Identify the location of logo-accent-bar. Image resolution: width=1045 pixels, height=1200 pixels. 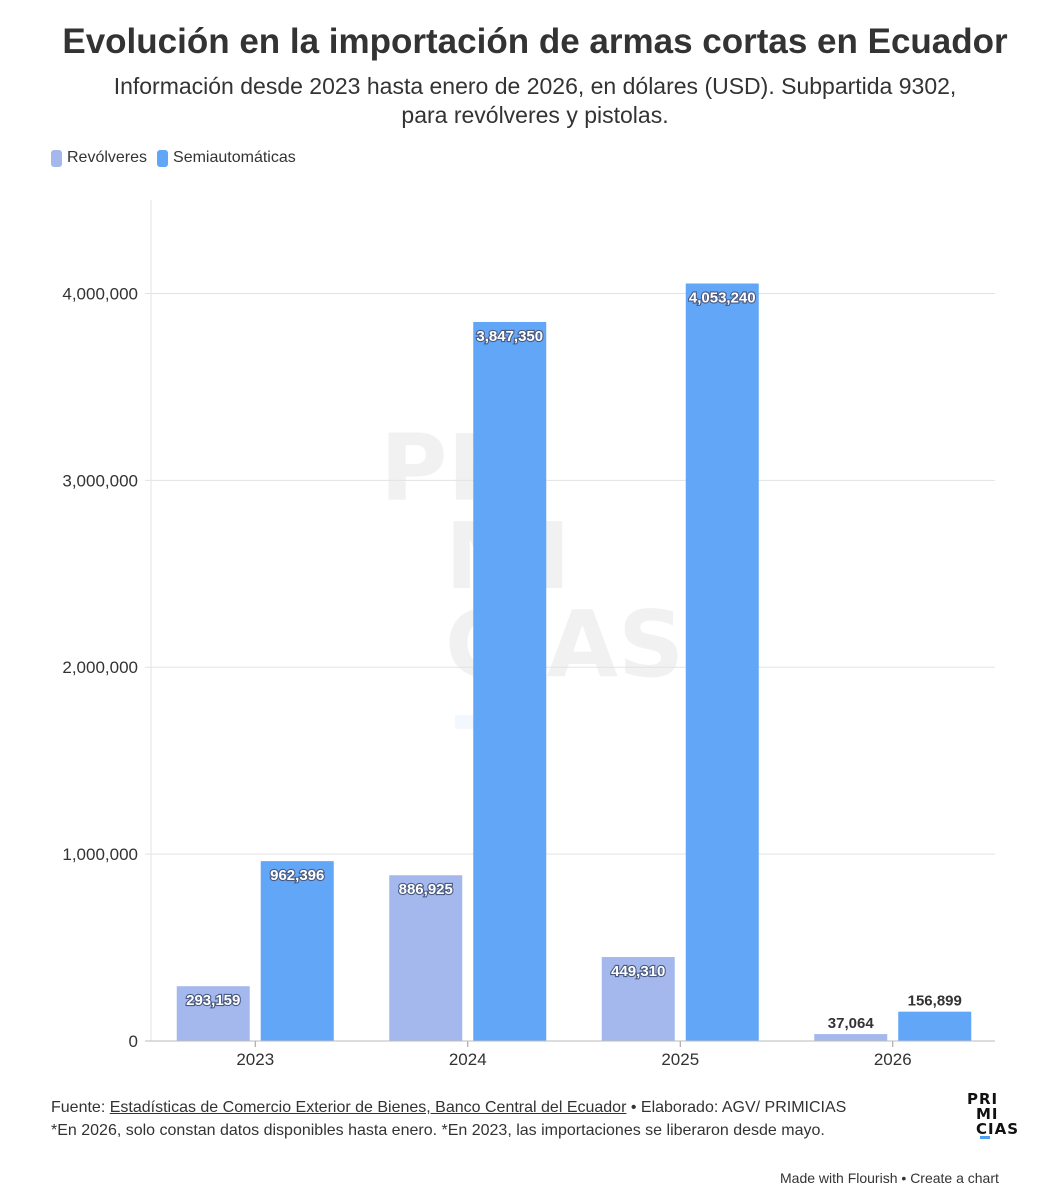
(985, 1137).